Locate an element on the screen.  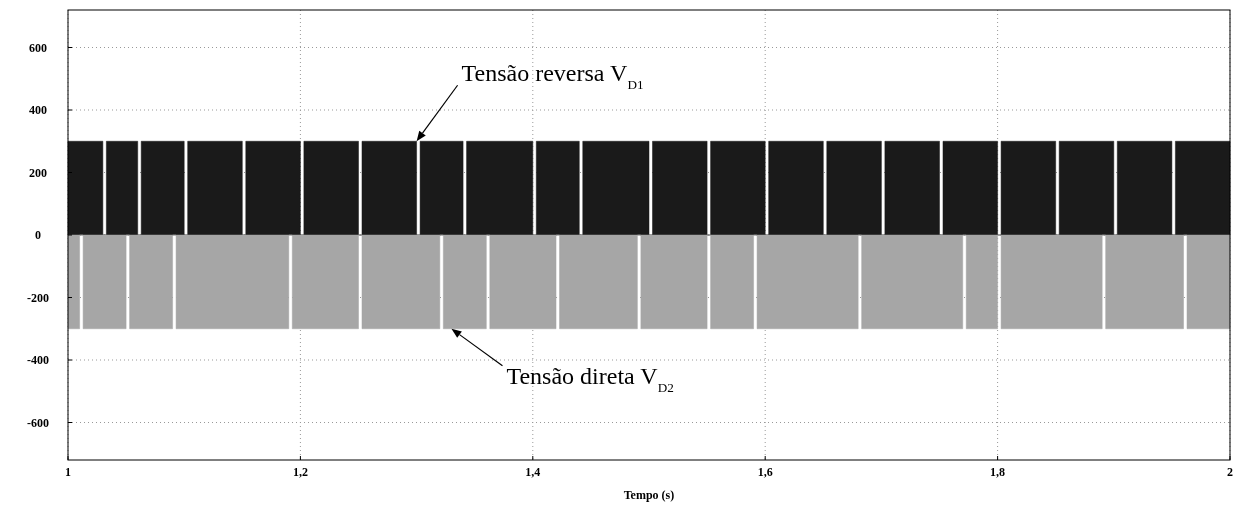
y-tick-label: 0 is located at coordinates (38, 235).